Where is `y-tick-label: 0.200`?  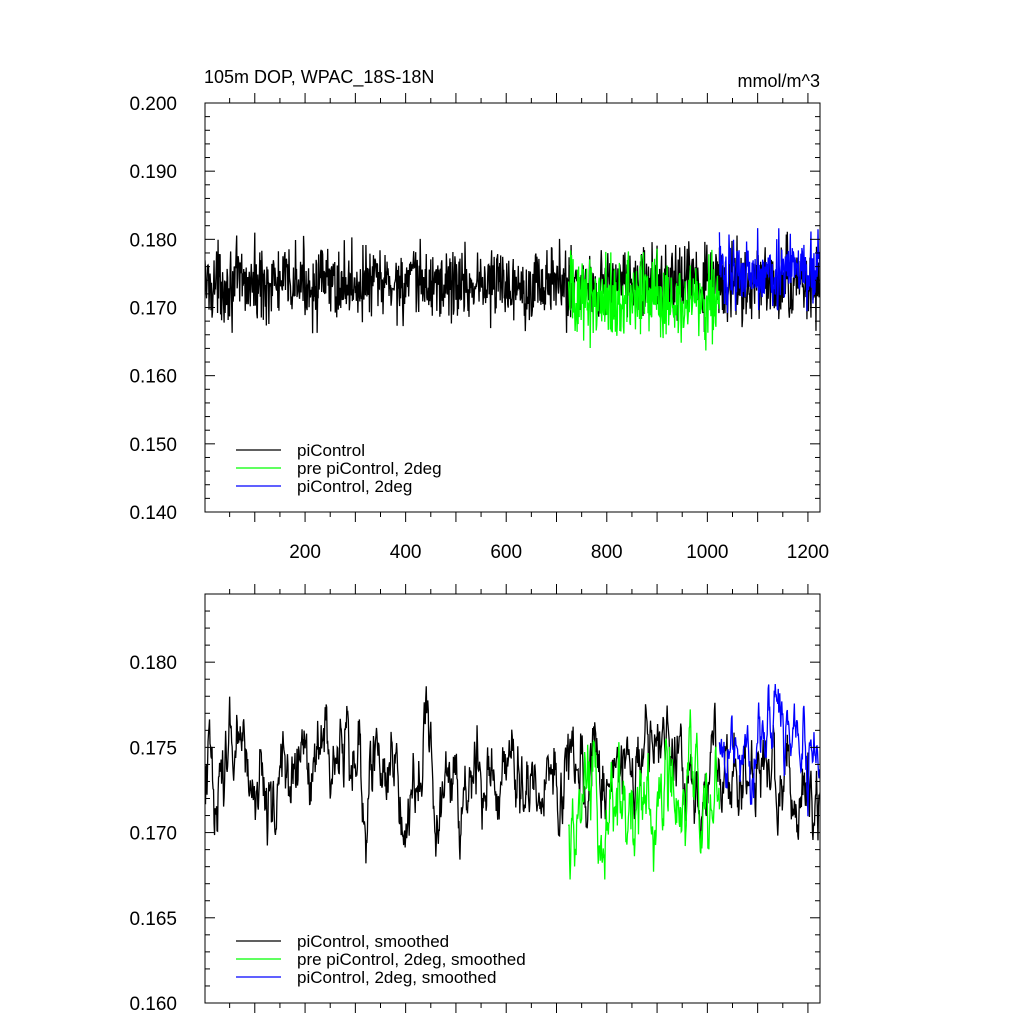 y-tick-label: 0.200 is located at coordinates (153, 104).